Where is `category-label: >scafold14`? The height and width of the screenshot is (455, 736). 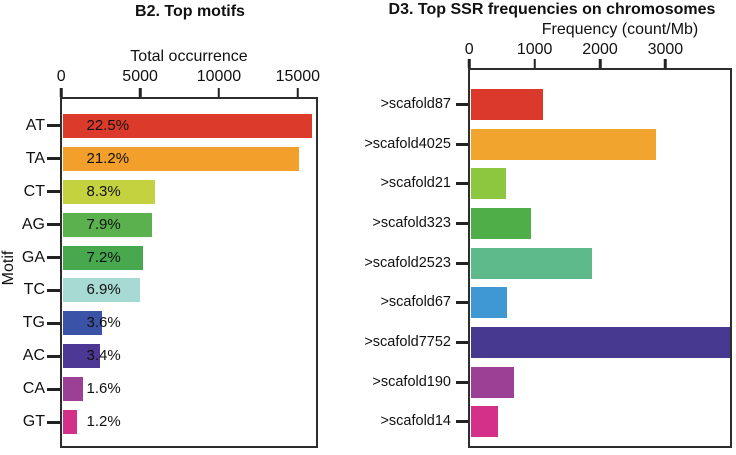
category-label: >scafold14 is located at coordinates (415, 421).